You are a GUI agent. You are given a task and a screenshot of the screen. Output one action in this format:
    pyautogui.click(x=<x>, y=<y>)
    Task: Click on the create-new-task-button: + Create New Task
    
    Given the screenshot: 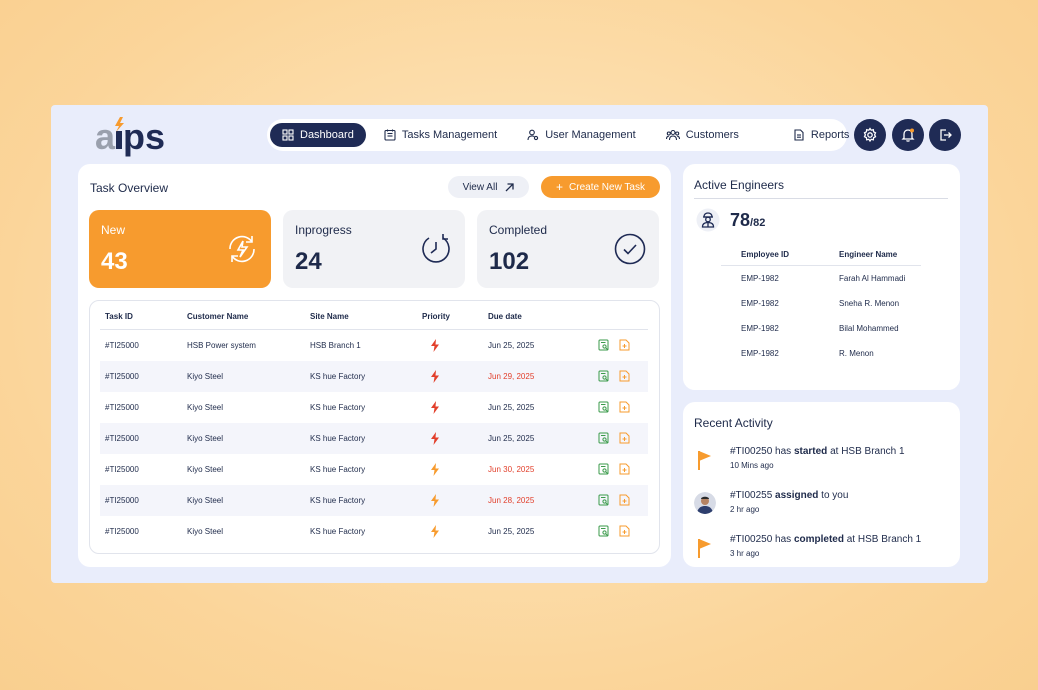 What is the action you would take?
    pyautogui.click(x=600, y=187)
    